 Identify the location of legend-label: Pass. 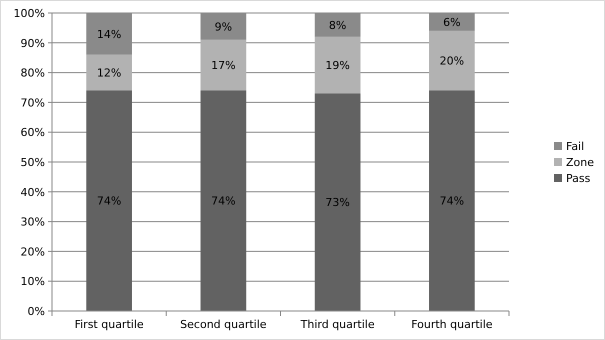
(578, 178).